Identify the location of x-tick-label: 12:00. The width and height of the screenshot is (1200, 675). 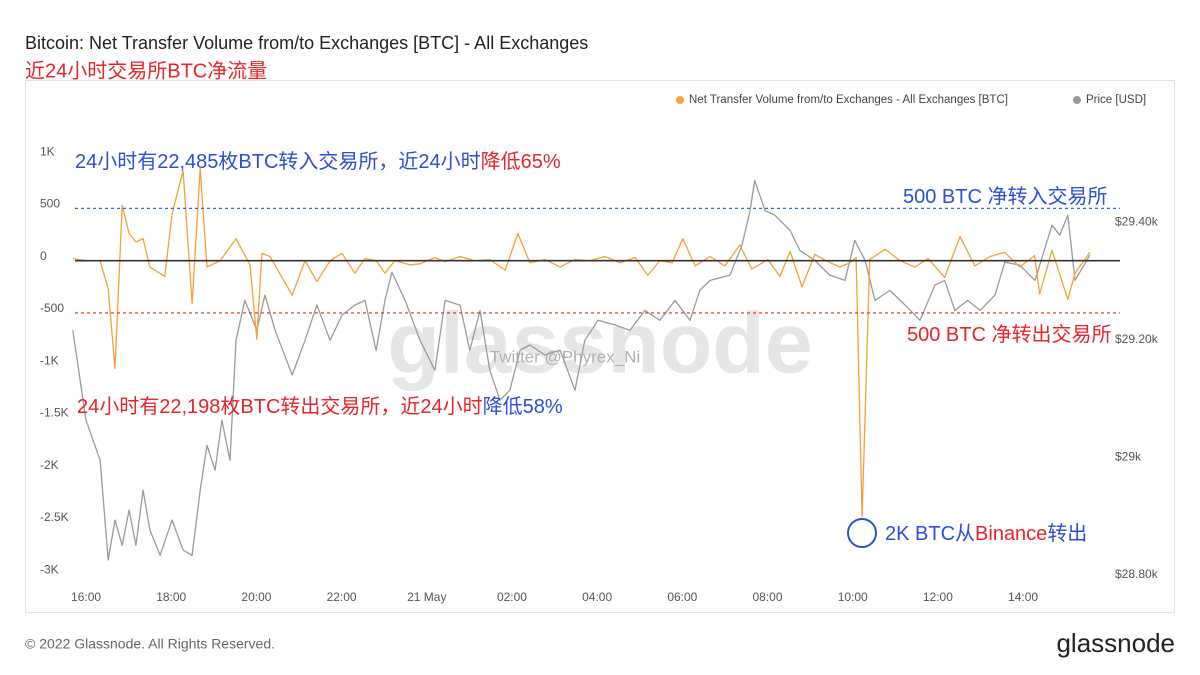
(938, 597).